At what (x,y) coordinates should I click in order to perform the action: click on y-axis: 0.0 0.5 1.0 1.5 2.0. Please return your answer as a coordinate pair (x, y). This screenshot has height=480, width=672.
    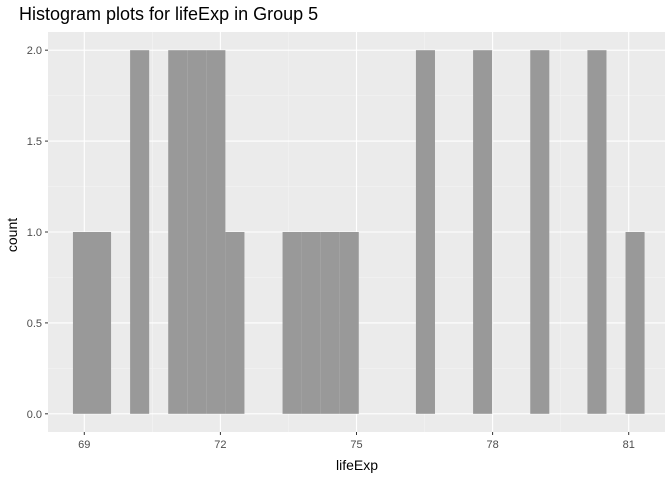
    Looking at the image, I should click on (37, 233).